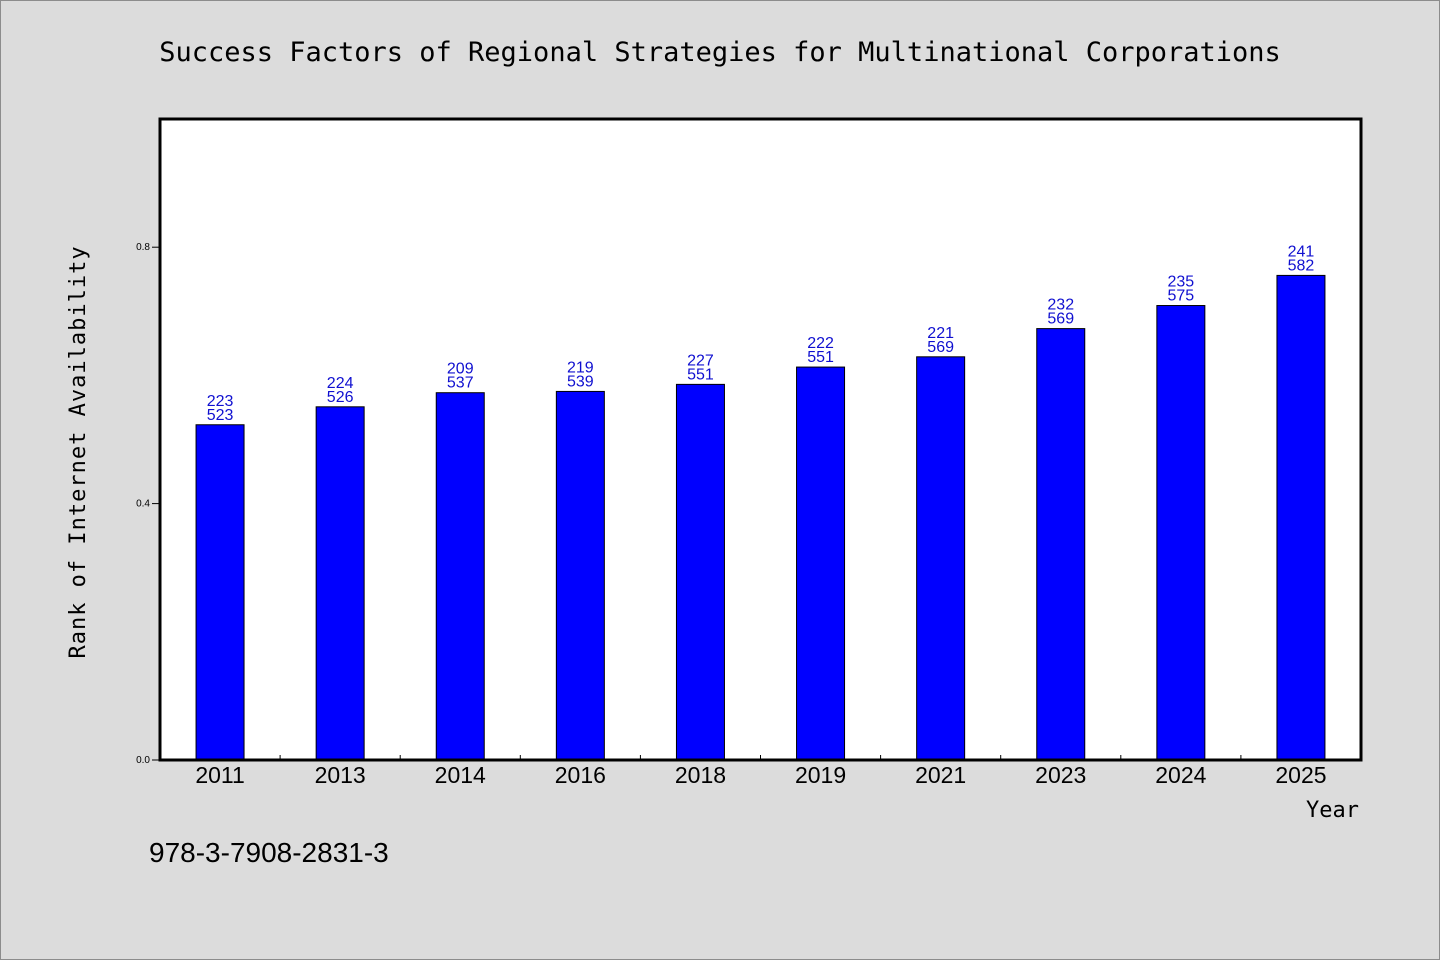 The width and height of the screenshot is (1440, 960). What do you see at coordinates (143, 247) in the screenshot?
I see `y-tick-label-0.8: 0.8` at bounding box center [143, 247].